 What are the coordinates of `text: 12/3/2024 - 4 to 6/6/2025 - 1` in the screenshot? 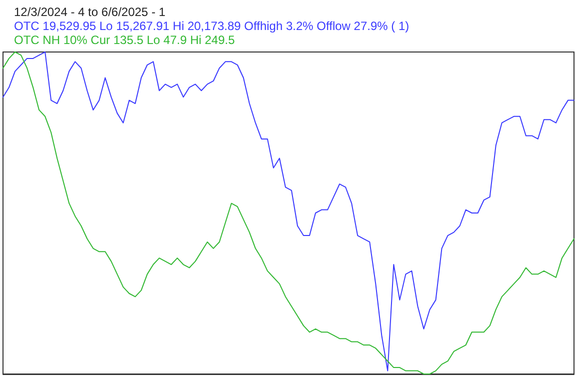 It's located at (90, 12).